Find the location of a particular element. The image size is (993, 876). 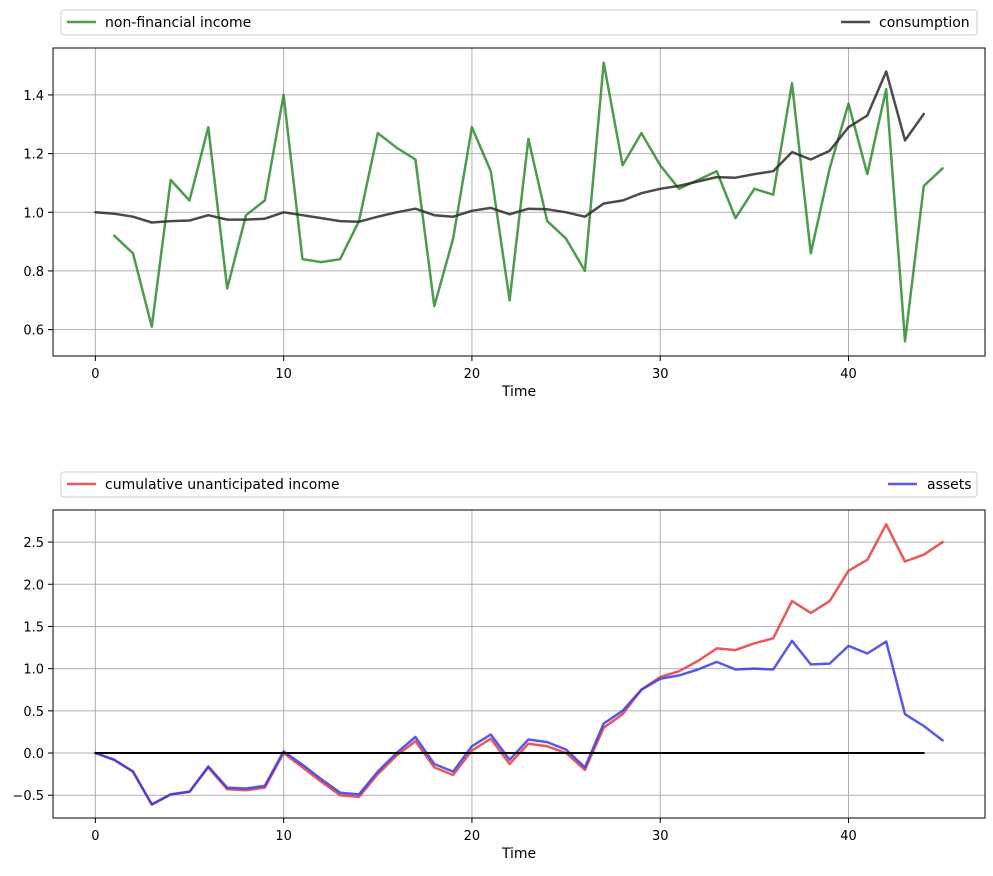

chart-1-x-tick-label: 20 is located at coordinates (472, 374).